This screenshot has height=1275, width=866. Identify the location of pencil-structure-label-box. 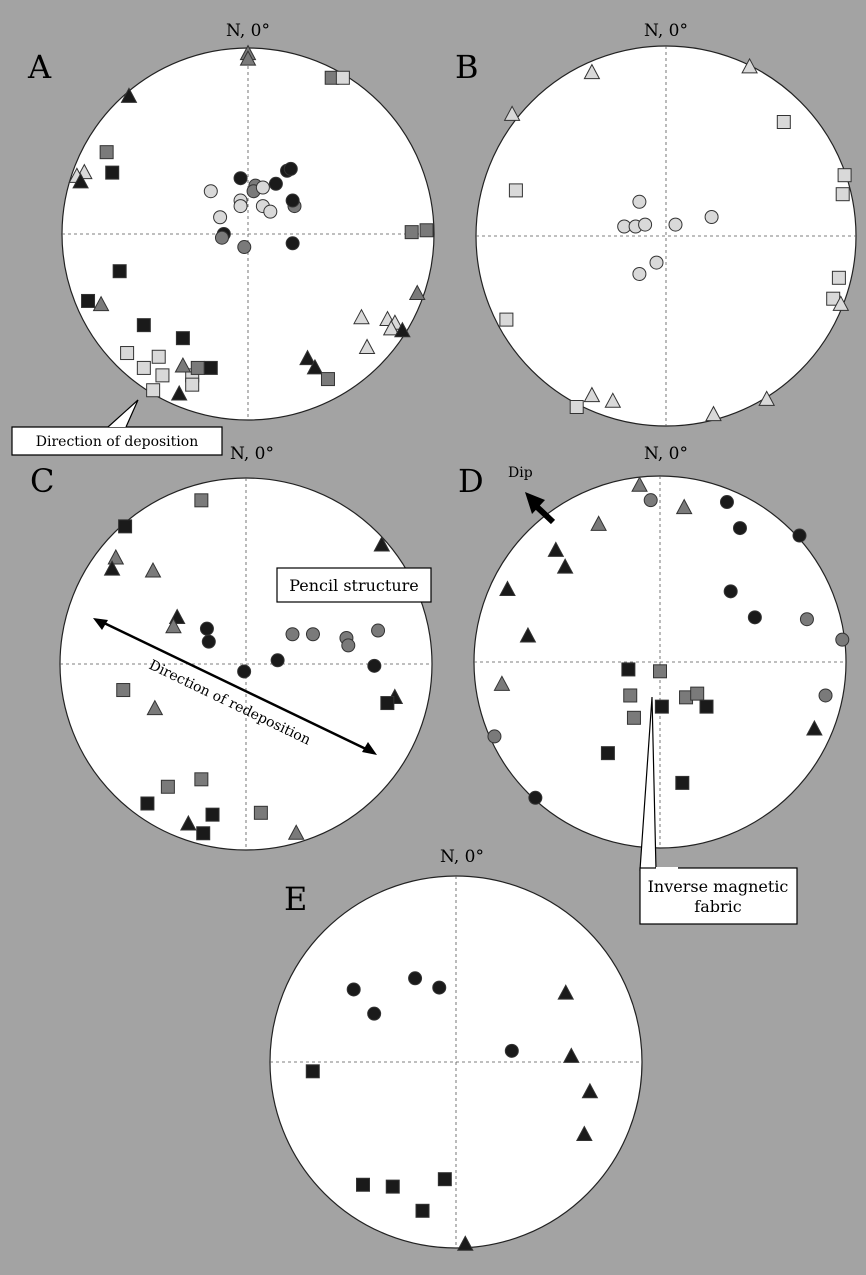
(354, 585).